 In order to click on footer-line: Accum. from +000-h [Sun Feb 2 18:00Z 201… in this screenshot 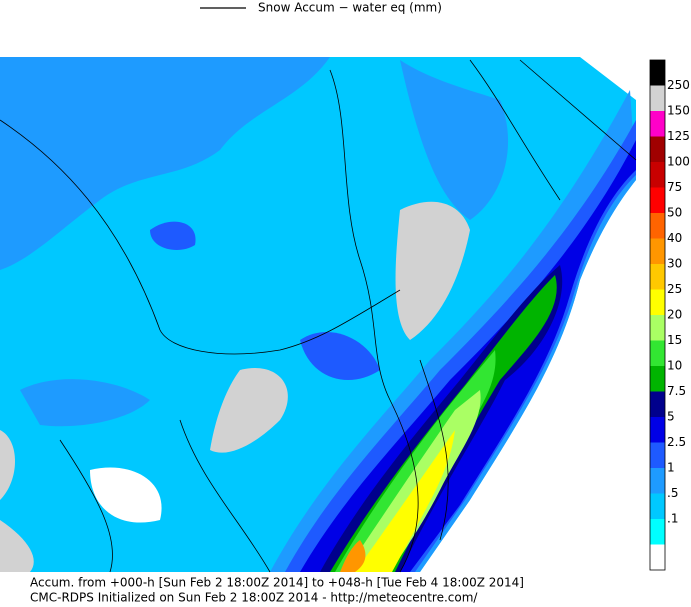, I will do `click(277, 583)`.